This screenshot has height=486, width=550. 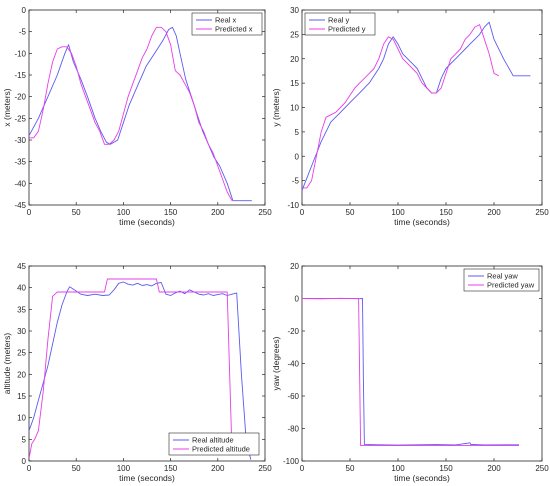 What do you see at coordinates (7, 107) in the screenshot?
I see `y-axis-label: x (meters)` at bounding box center [7, 107].